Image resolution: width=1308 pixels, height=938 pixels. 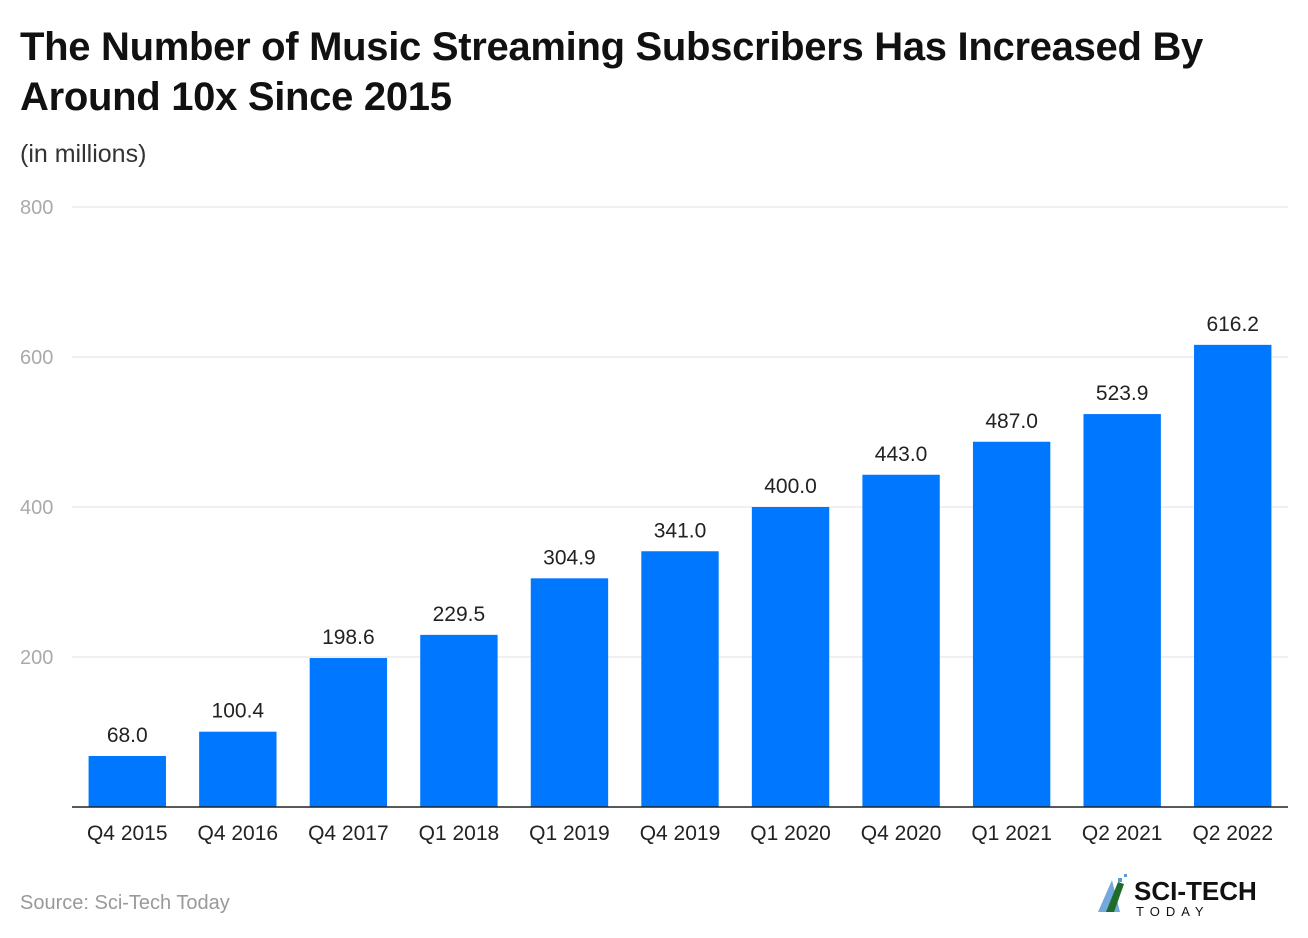 What do you see at coordinates (348, 833) in the screenshot?
I see `x-tick-label: Q4 2017` at bounding box center [348, 833].